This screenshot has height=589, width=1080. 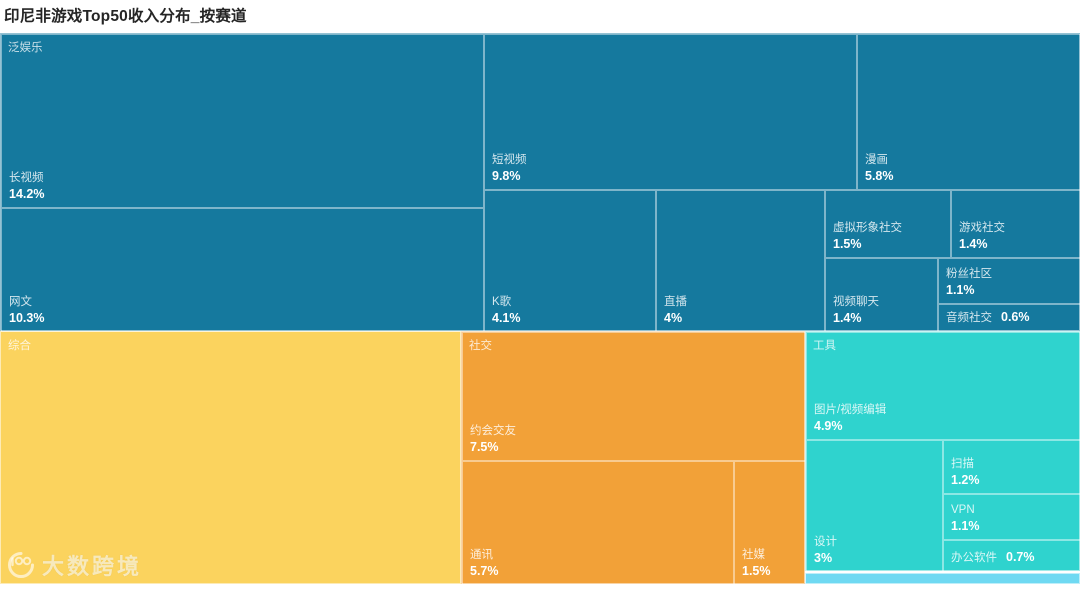 I want to click on cell-percentage: 4.9%, so click(x=828, y=426).